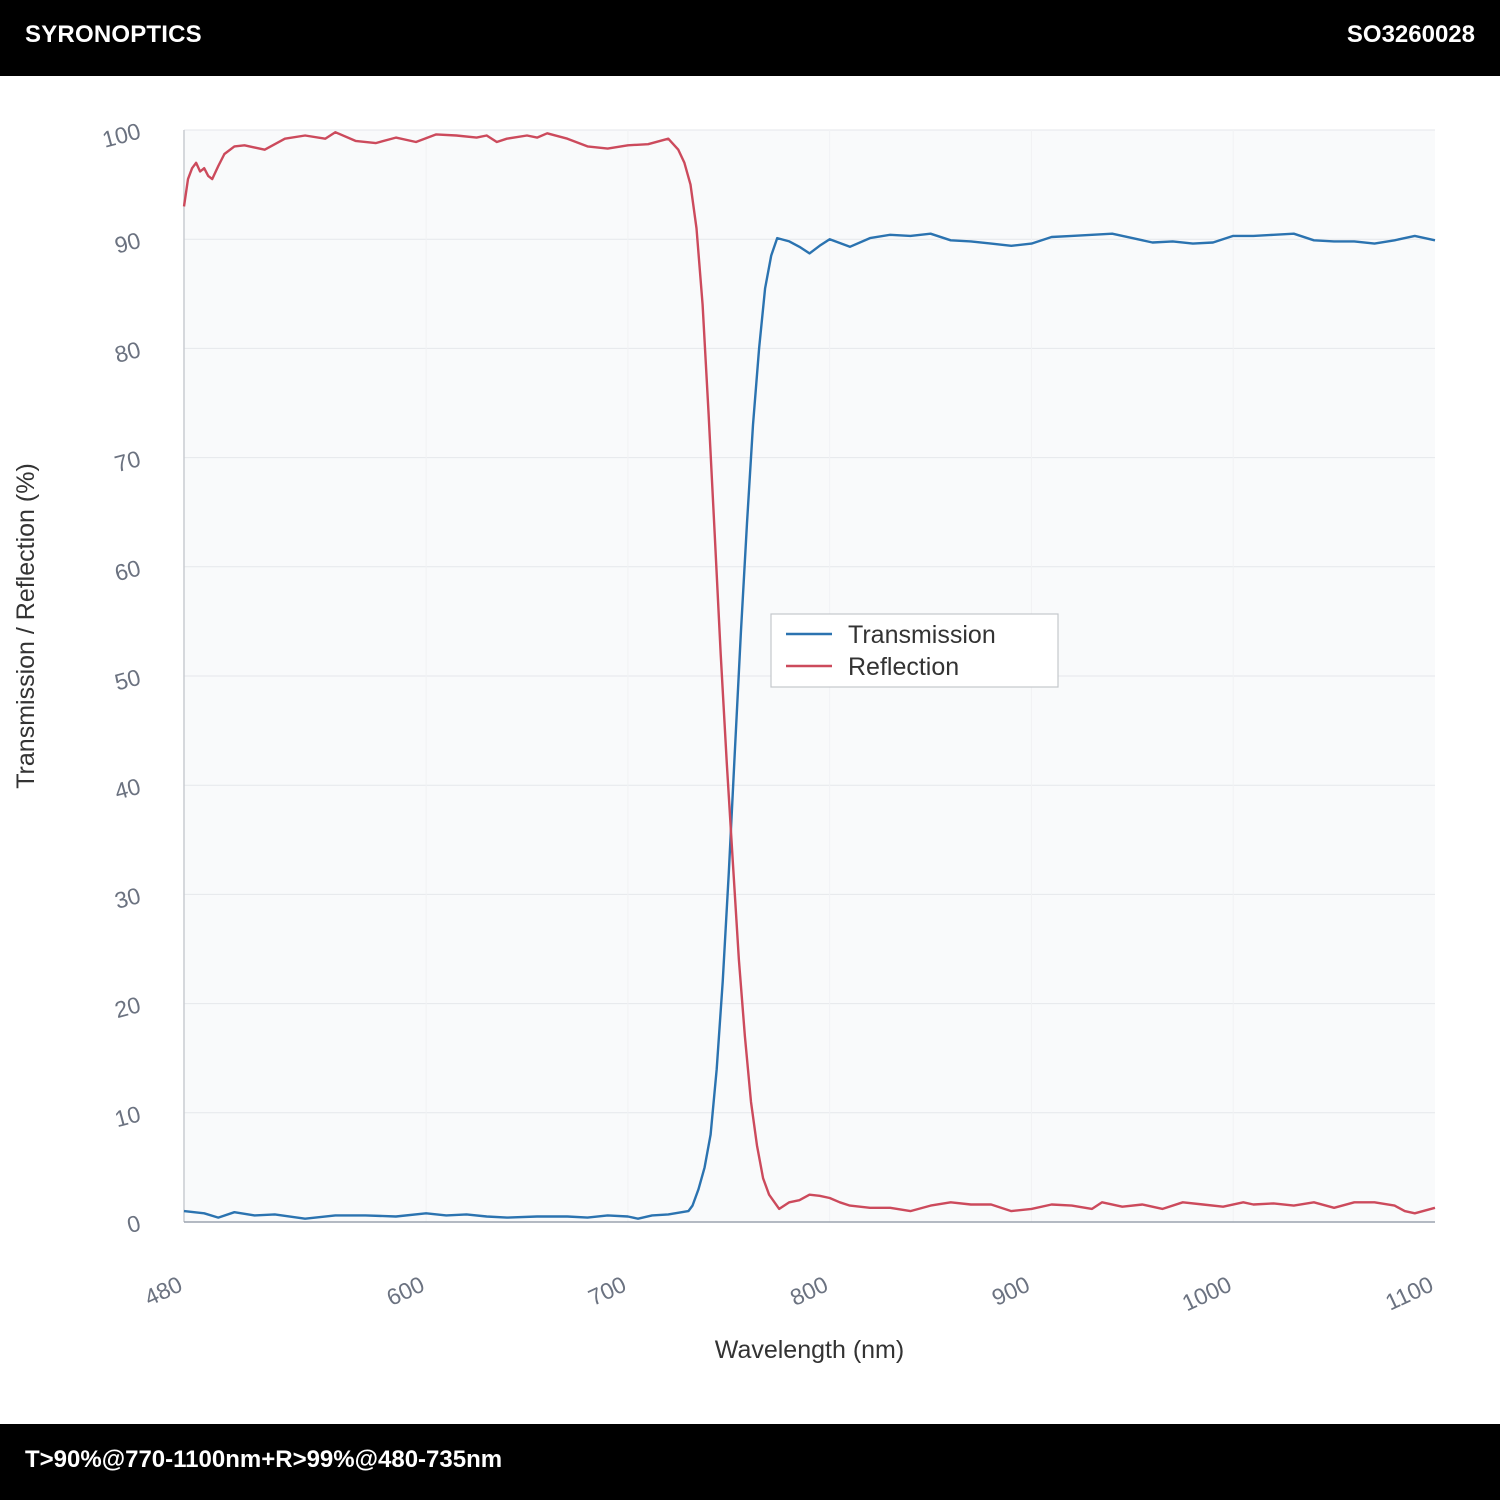 This screenshot has width=1500, height=1500. I want to click on y-tick-label: 20, so click(127, 1007).